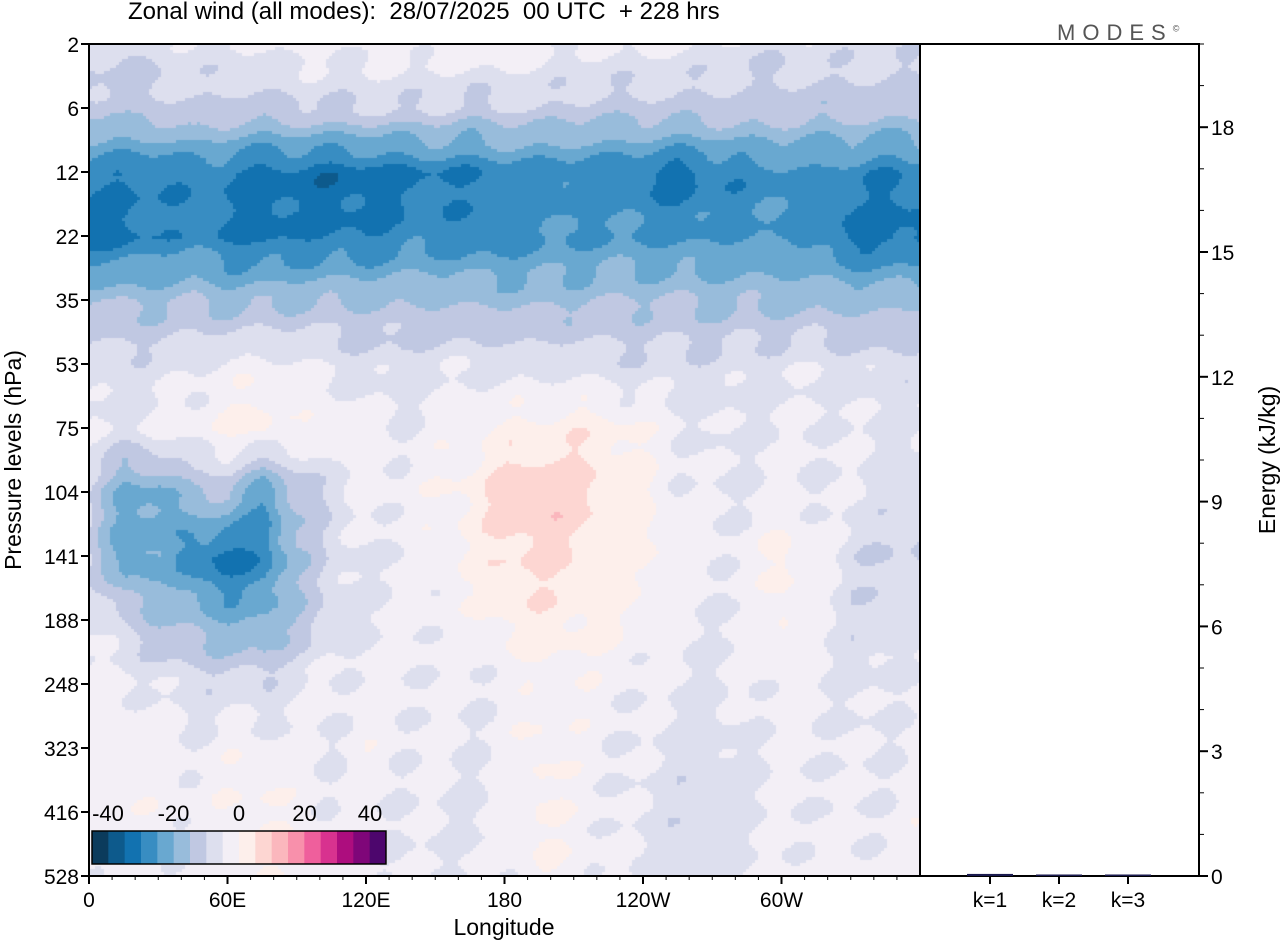 The width and height of the screenshot is (1280, 942). What do you see at coordinates (61, 557) in the screenshot?
I see `y-tick-label: 141` at bounding box center [61, 557].